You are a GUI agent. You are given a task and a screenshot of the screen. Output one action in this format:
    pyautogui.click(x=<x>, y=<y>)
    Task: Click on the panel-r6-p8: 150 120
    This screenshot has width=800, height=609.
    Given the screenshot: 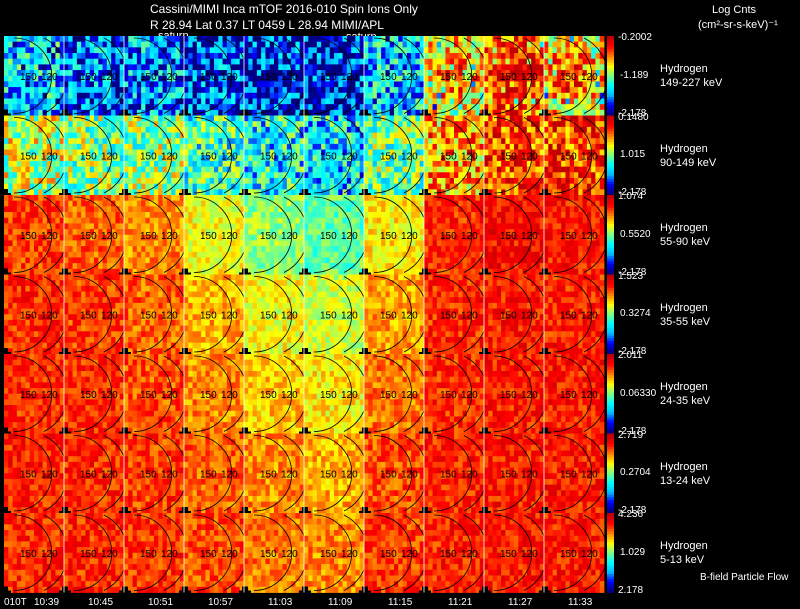 What is the action you would take?
    pyautogui.click(x=513, y=556)
    